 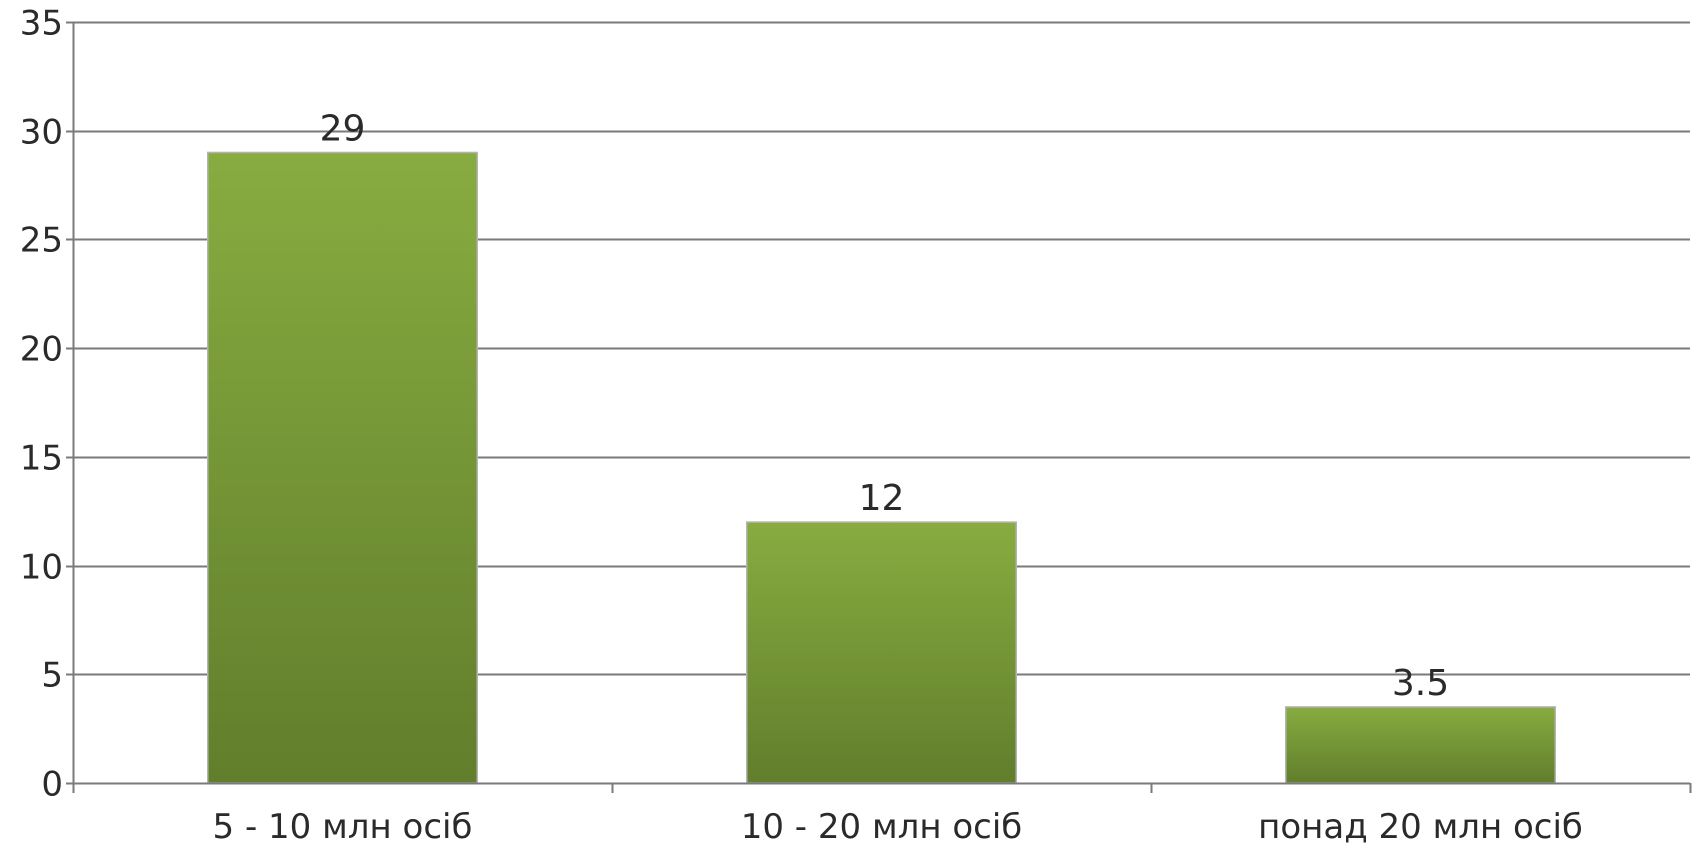 I want to click on y-tick-label: 30, so click(x=41, y=133).